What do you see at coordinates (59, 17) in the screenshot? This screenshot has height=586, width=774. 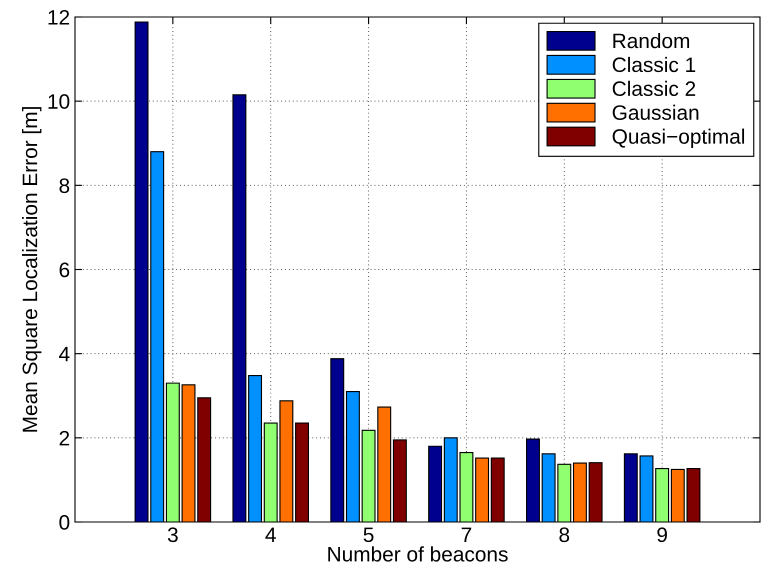 I see `y-tick-label: 12` at bounding box center [59, 17].